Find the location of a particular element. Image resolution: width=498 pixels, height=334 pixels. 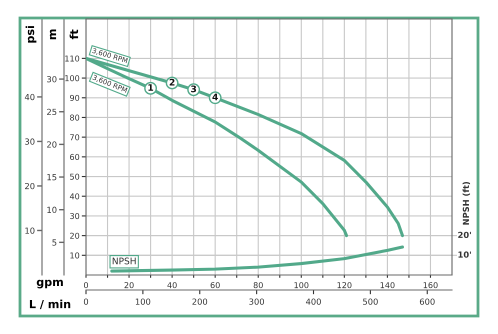

x-axis-title: gpm is located at coordinates (49, 284).